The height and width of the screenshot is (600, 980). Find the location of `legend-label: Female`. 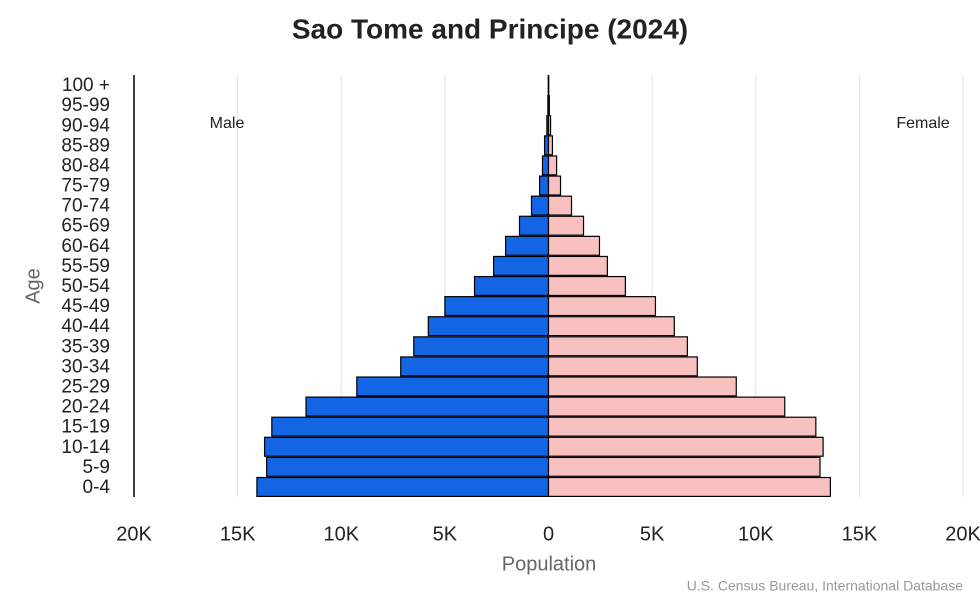

legend-label: Female is located at coordinates (922, 123).